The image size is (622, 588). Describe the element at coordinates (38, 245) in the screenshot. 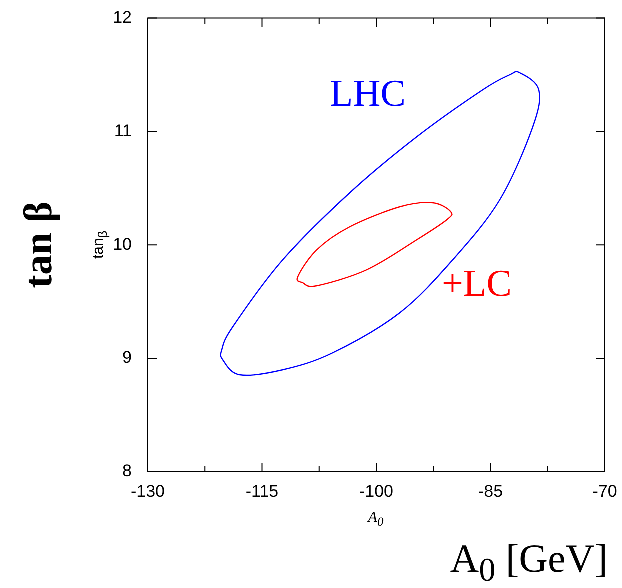

I see `text: tan β` at that location.